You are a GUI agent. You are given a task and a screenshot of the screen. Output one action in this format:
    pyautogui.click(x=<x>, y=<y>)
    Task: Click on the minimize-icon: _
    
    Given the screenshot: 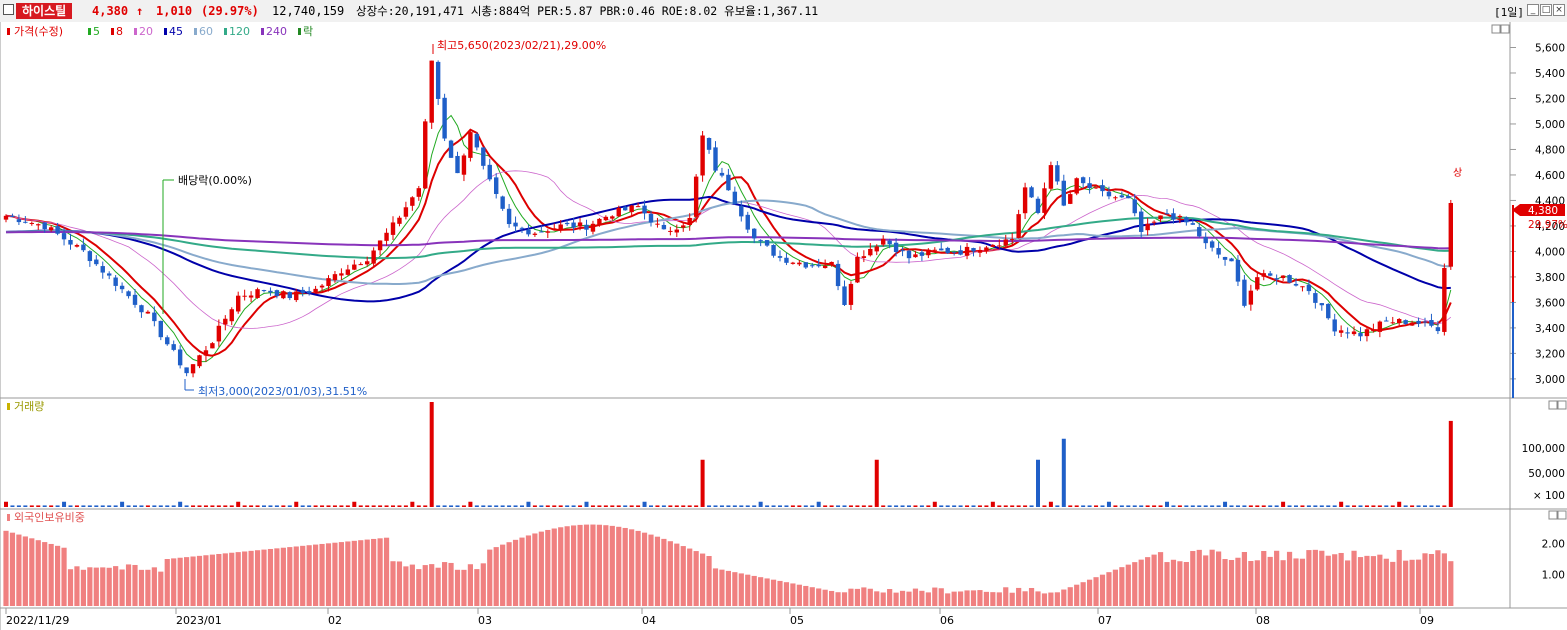 What is the action you would take?
    pyautogui.click(x=1533, y=10)
    